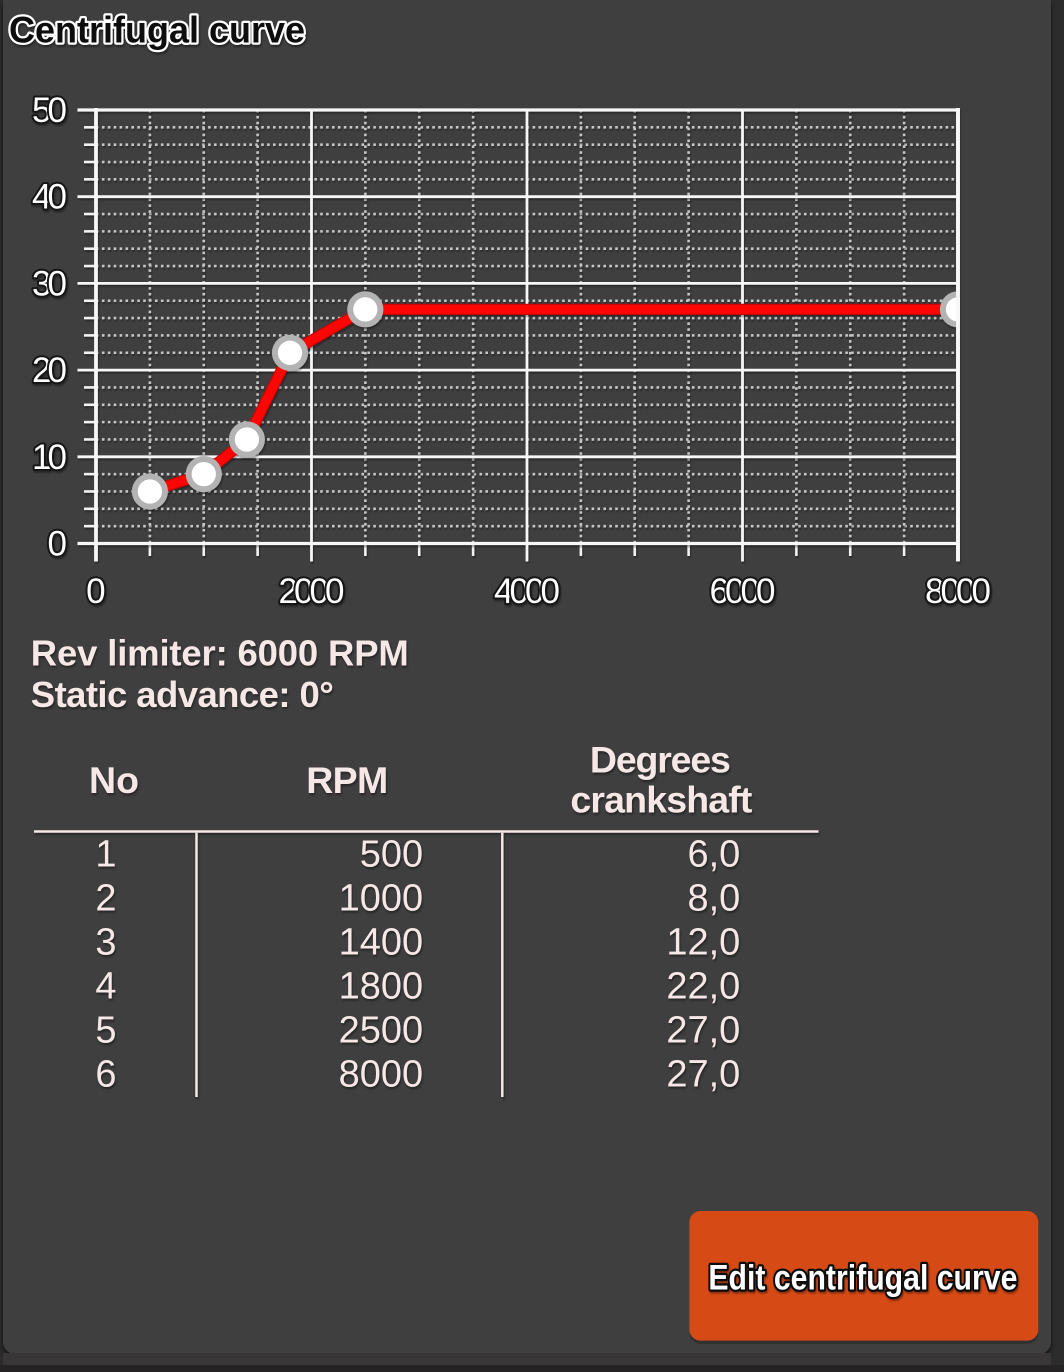 The width and height of the screenshot is (1064, 1372). I want to click on svg-text: 10, so click(49, 457).